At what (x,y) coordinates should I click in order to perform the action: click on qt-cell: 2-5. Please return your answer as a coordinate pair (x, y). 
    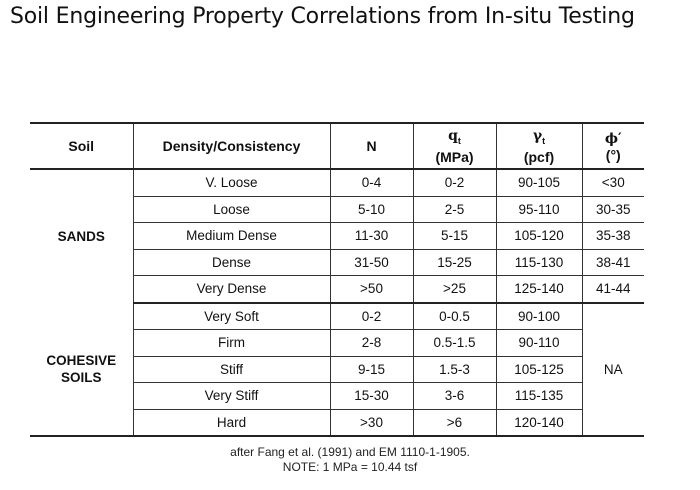
    Looking at the image, I should click on (454, 209).